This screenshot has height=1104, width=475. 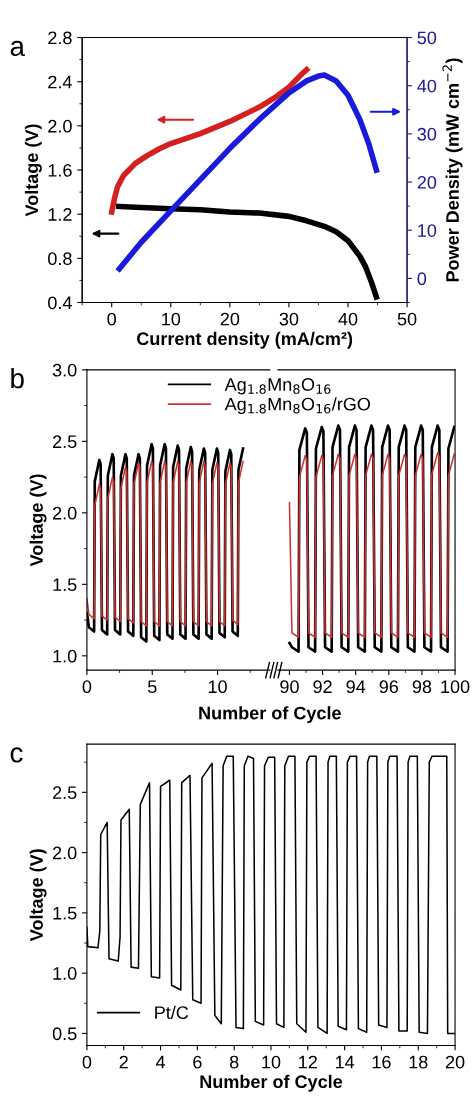 What do you see at coordinates (427, 86) in the screenshot?
I see `y2-tick-label: 40` at bounding box center [427, 86].